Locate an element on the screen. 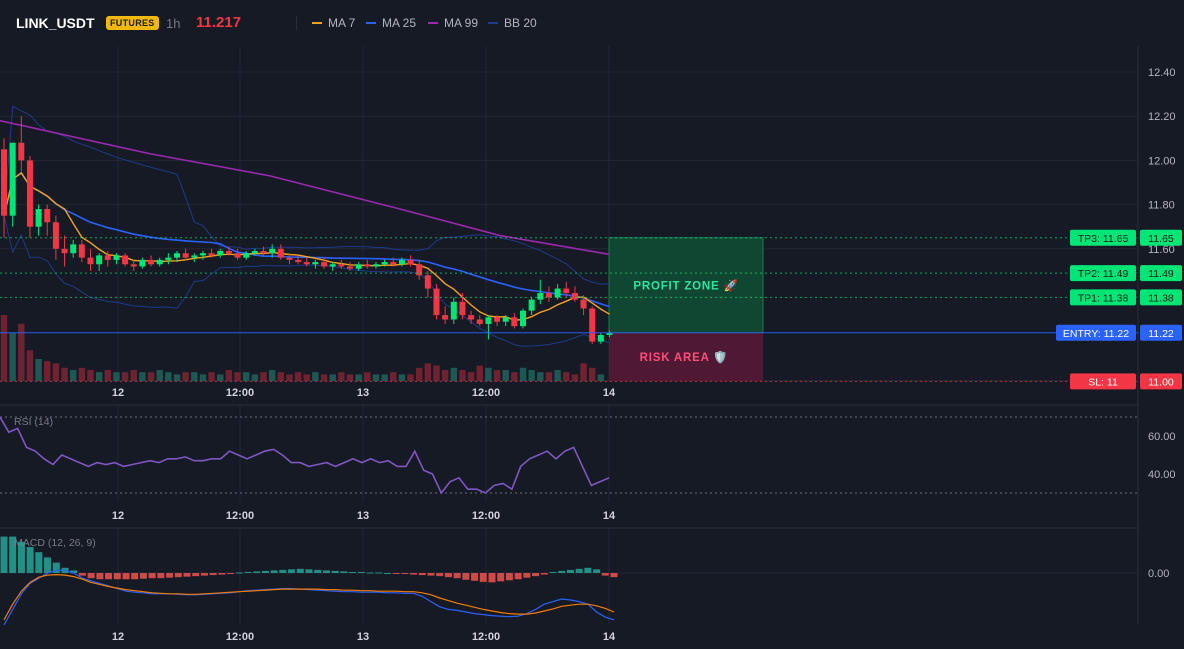  x-tick-label: 12 is located at coordinates (118, 637).